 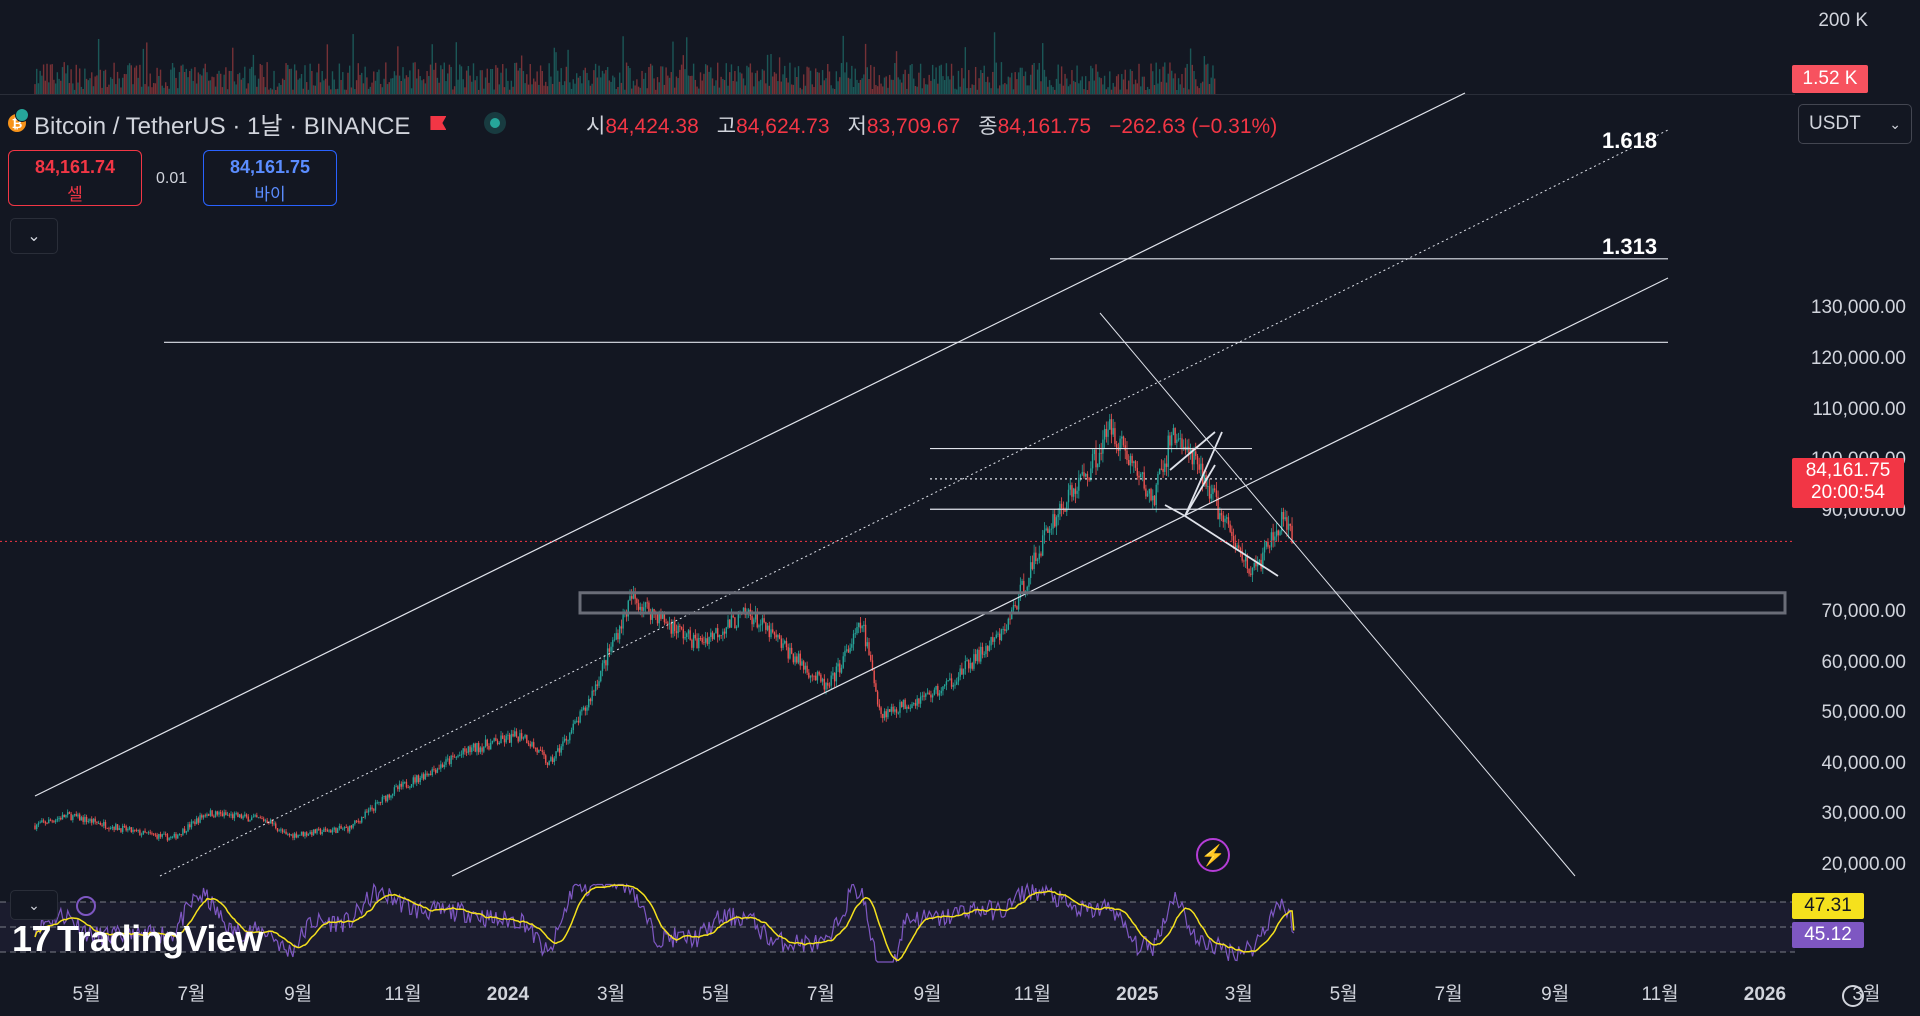 I want to click on brand-name: TradingView, so click(x=160, y=938).